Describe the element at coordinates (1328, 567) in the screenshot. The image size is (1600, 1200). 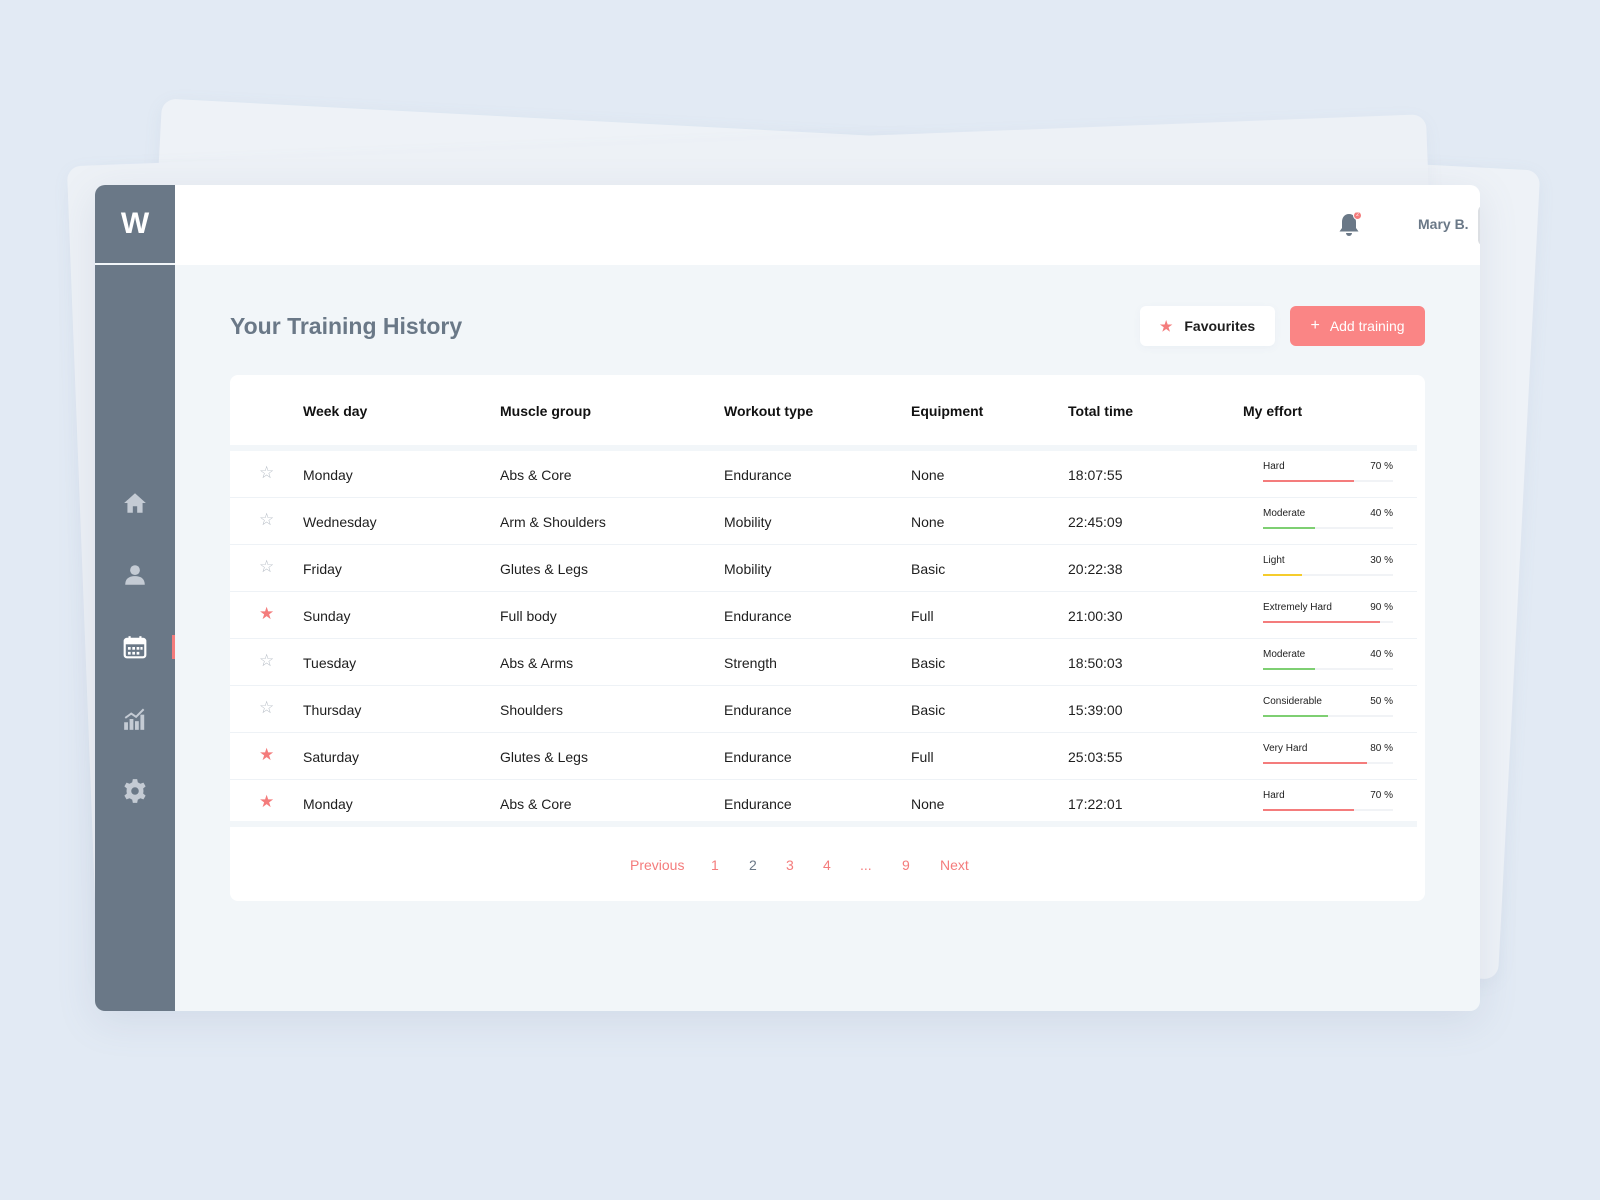
I see `effort-meter: Light 30 %` at that location.